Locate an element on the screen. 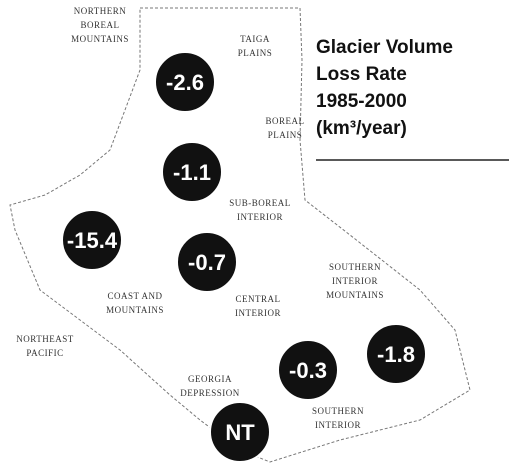  value-label: NT is located at coordinates (240, 432).